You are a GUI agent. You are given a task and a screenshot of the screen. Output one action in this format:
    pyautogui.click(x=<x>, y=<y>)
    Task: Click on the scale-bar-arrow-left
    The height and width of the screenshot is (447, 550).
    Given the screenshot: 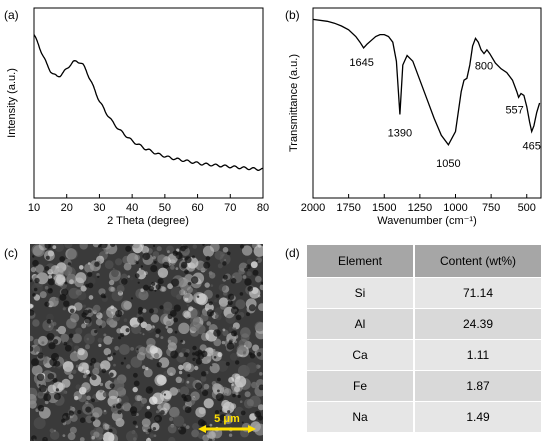 What is the action you would take?
    pyautogui.click(x=202, y=429)
    